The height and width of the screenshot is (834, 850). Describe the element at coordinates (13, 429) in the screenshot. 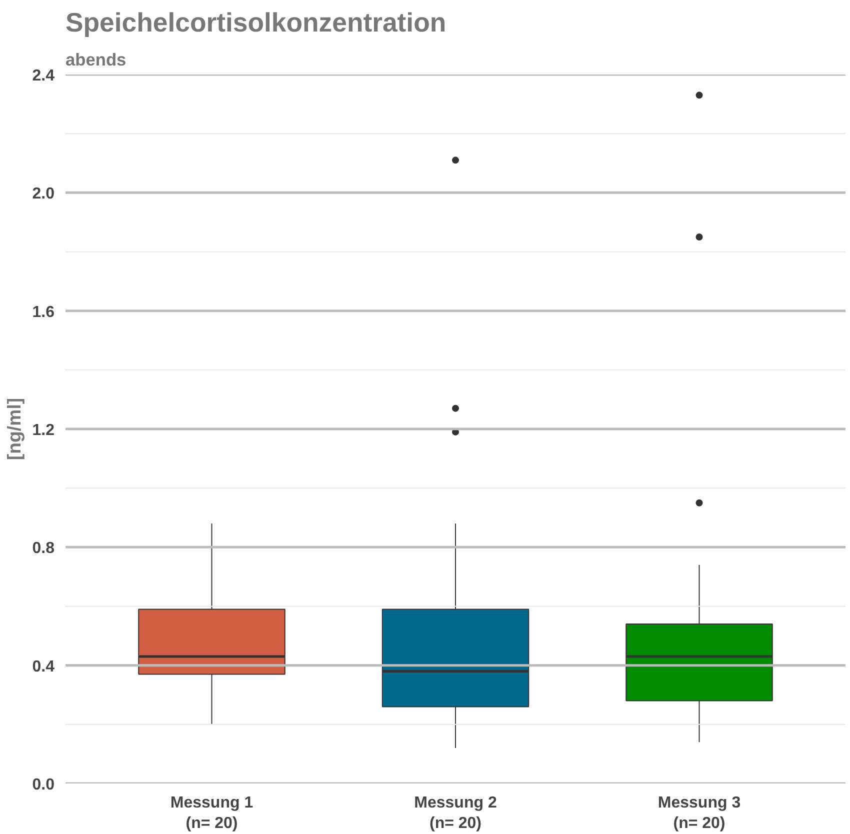

I see `y-axis-title: [ng/ml]` at that location.